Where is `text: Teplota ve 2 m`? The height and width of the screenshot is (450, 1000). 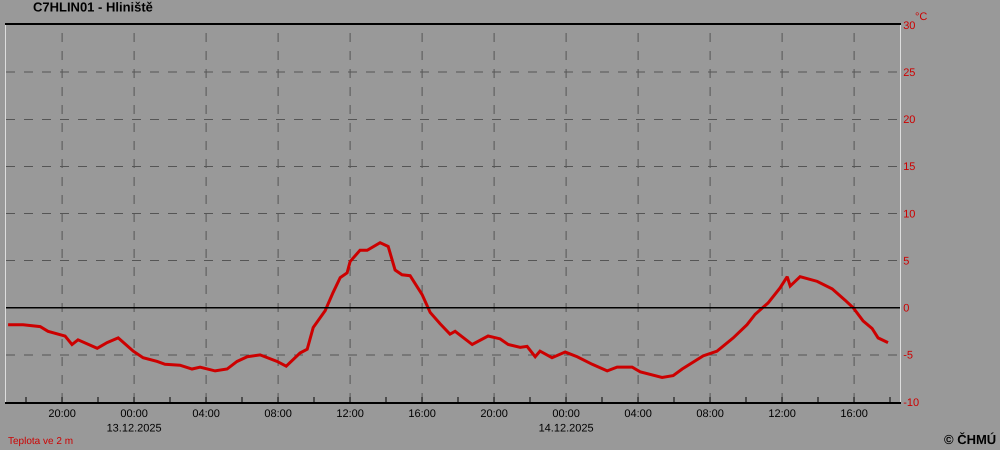
text: Teplota ve 2 m is located at coordinates (41, 441).